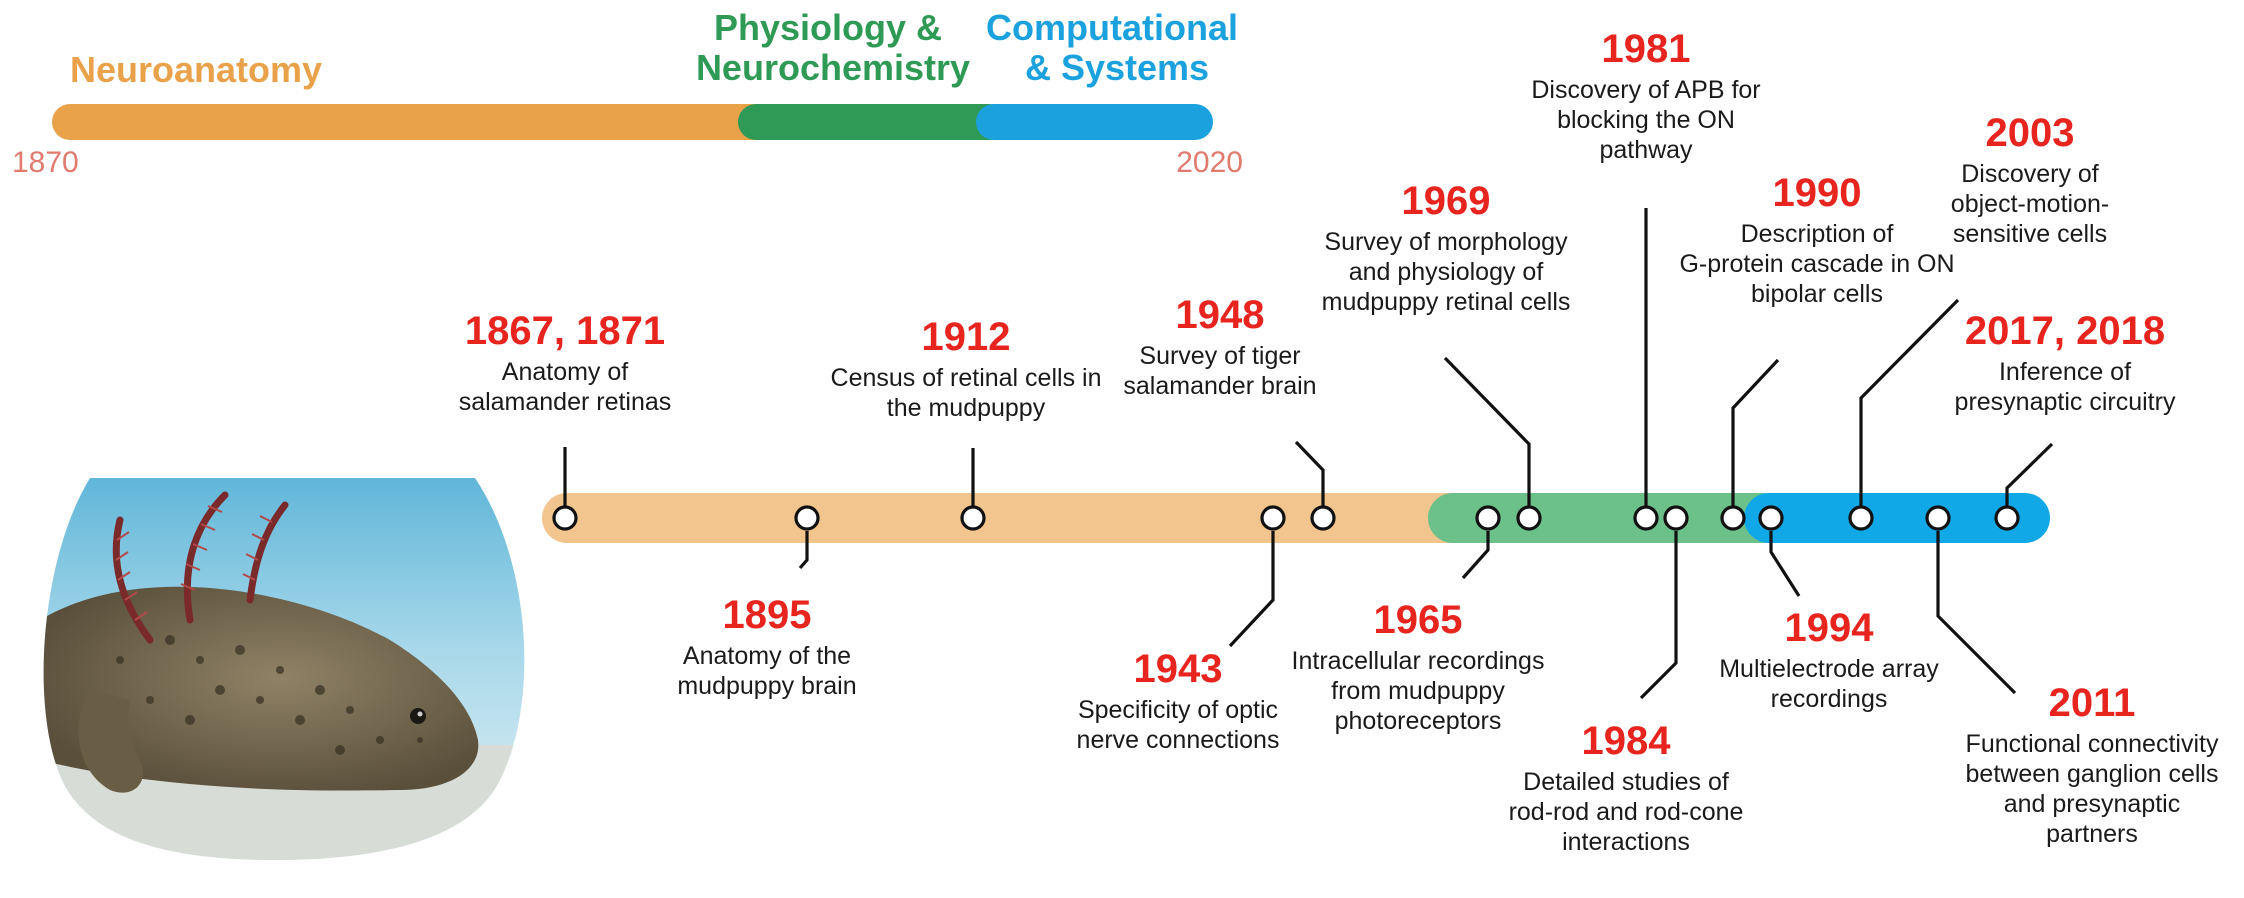 The width and height of the screenshot is (2244, 898). I want to click on era-label-neuroanatomy: Neuroanatomy, so click(196, 69).